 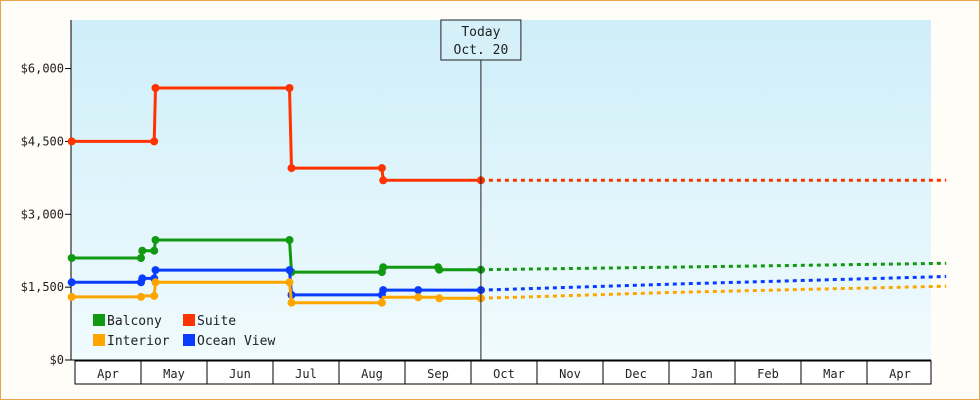 I want to click on x-tick-label: Jun, so click(x=240, y=374).